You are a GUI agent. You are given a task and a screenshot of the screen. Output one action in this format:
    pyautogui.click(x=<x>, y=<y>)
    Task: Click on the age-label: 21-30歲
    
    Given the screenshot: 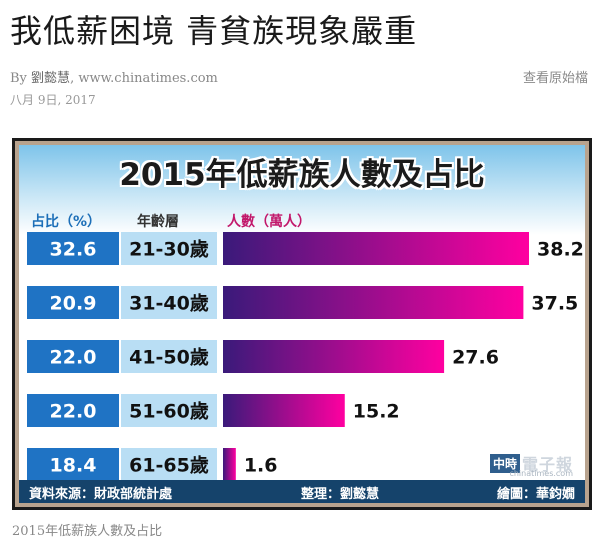 What is the action you would take?
    pyautogui.click(x=169, y=249)
    